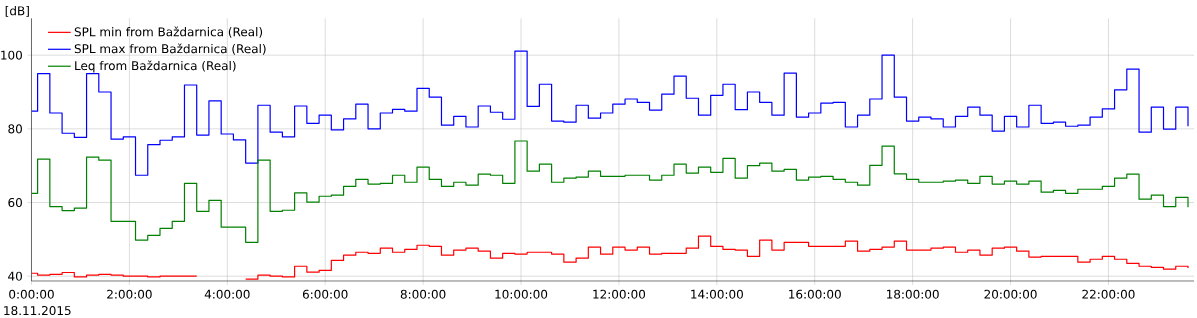  I want to click on x-tick-label: 12:00:00, so click(619, 294).